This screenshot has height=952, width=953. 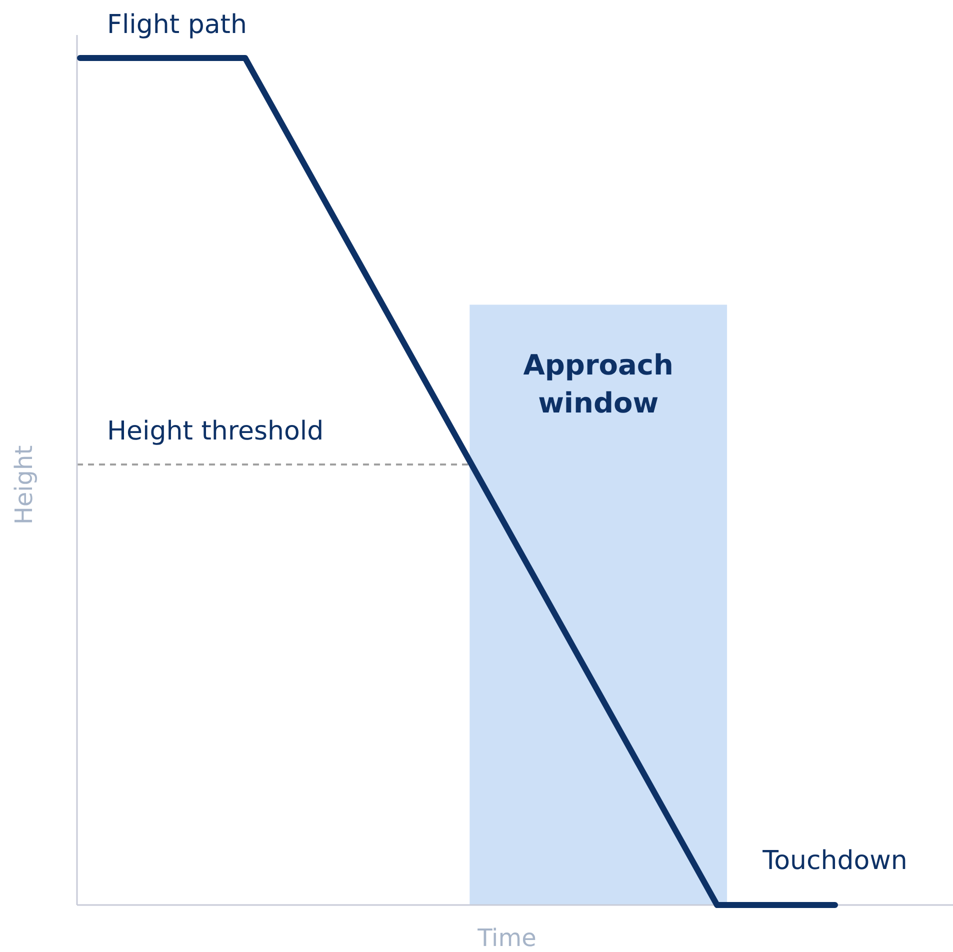 I want to click on x-axis-title: Time, so click(x=506, y=938).